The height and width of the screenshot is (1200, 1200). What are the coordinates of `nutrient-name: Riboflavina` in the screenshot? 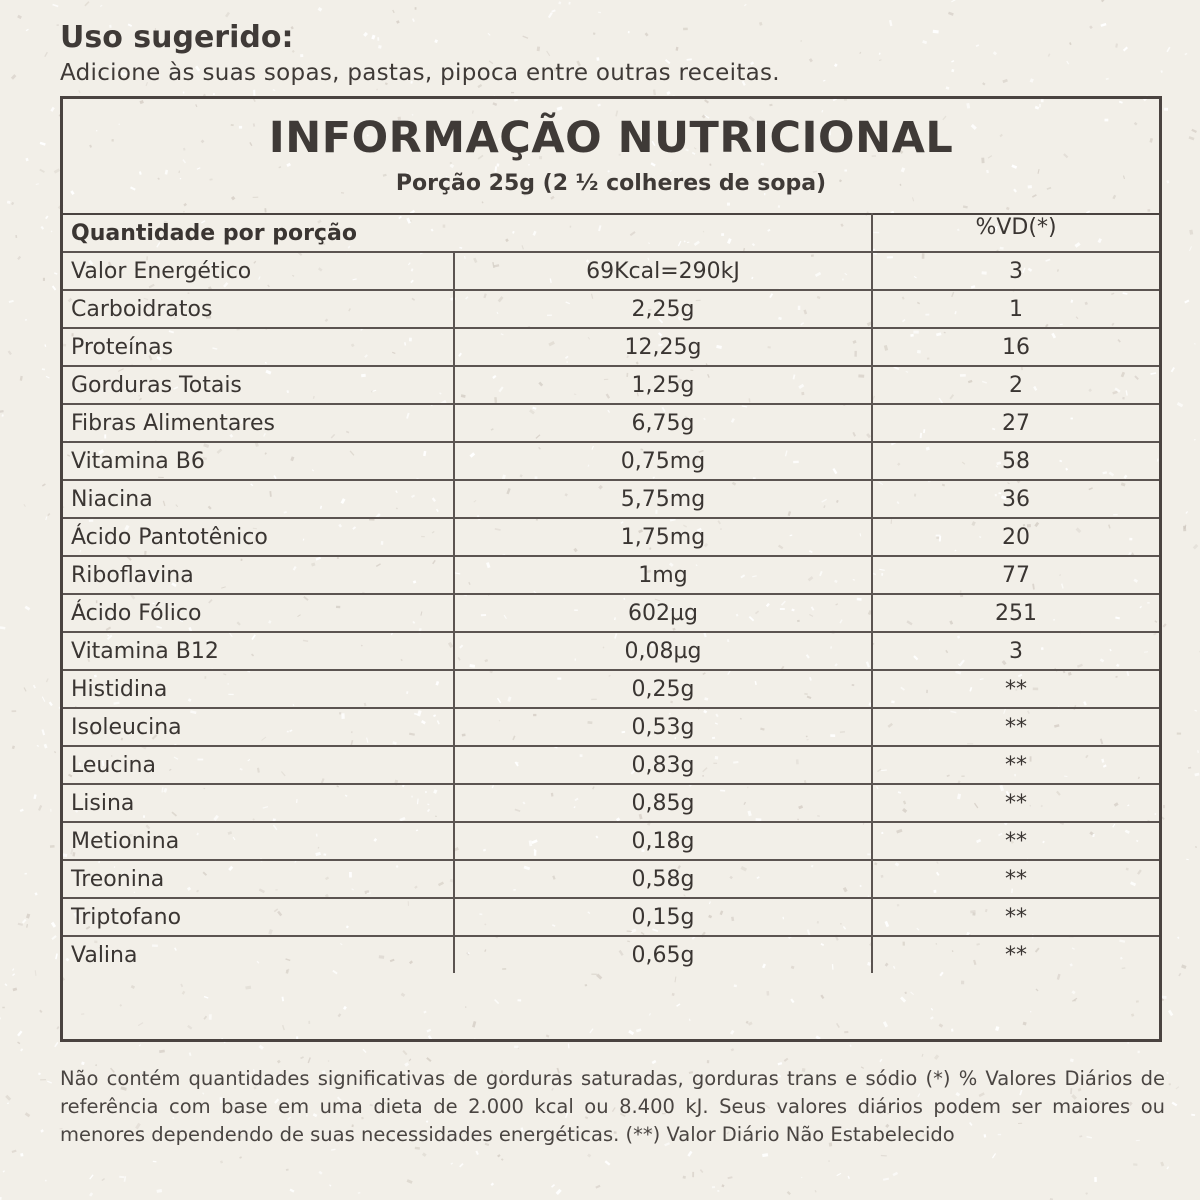 It's located at (259, 575).